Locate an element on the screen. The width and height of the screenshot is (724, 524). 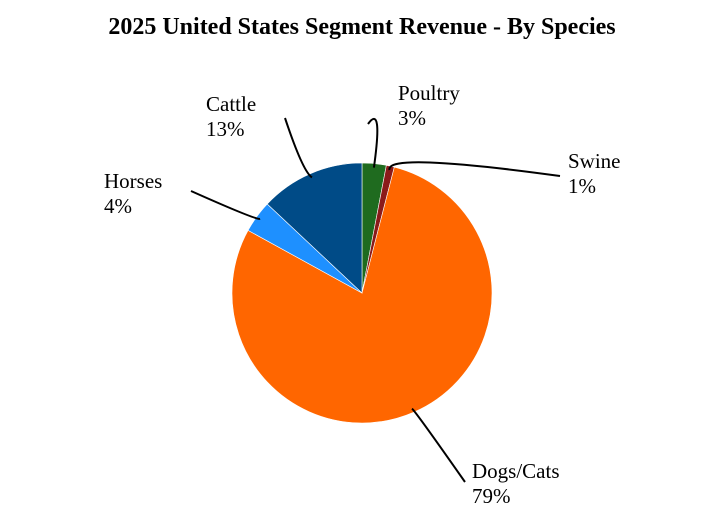
pie-slice-cattle is located at coordinates (314, 228).